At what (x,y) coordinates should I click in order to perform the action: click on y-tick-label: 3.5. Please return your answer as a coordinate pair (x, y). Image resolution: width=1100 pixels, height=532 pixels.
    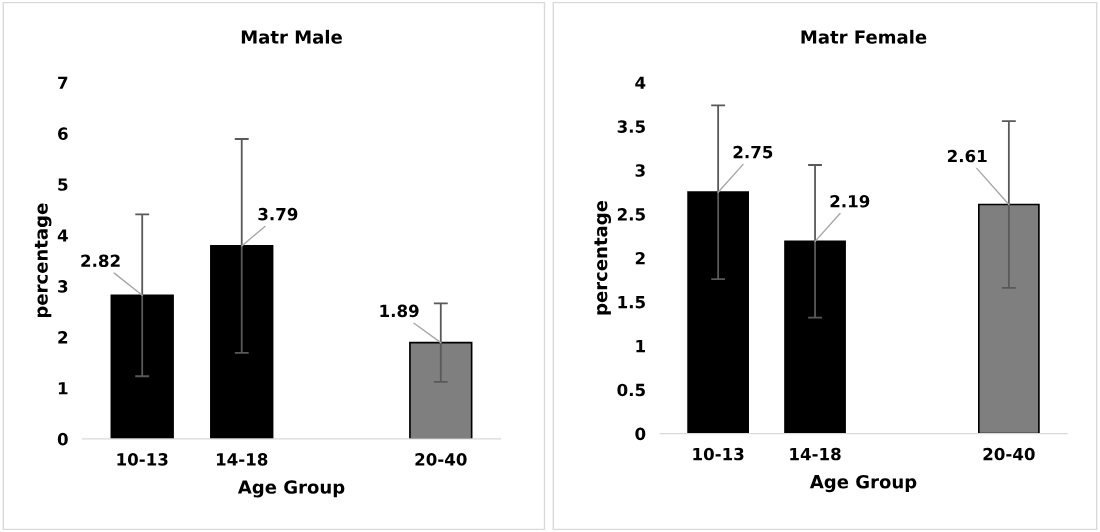
    Looking at the image, I should click on (631, 126).